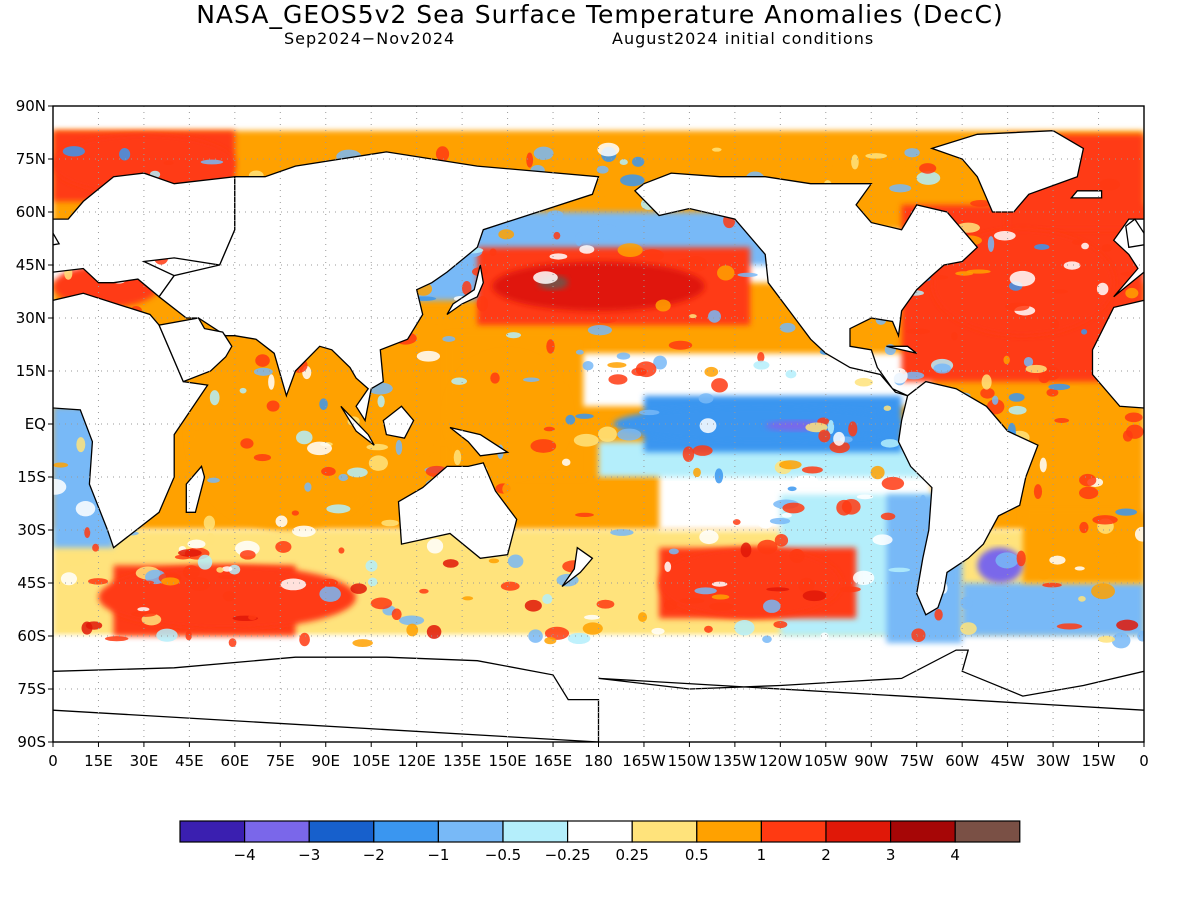  What do you see at coordinates (189, 761) in the screenshot?
I see `x-tick-label: 45E` at bounding box center [189, 761].